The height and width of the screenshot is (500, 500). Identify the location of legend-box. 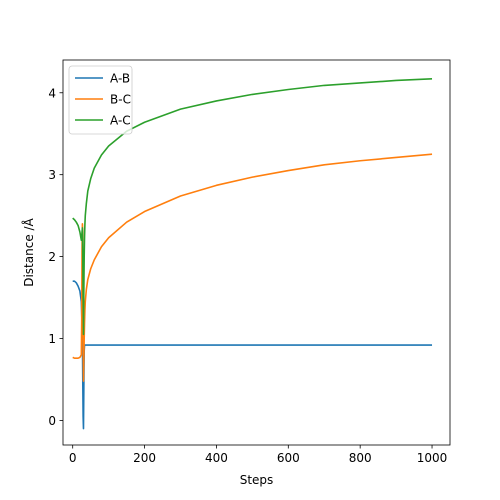
(100, 100).